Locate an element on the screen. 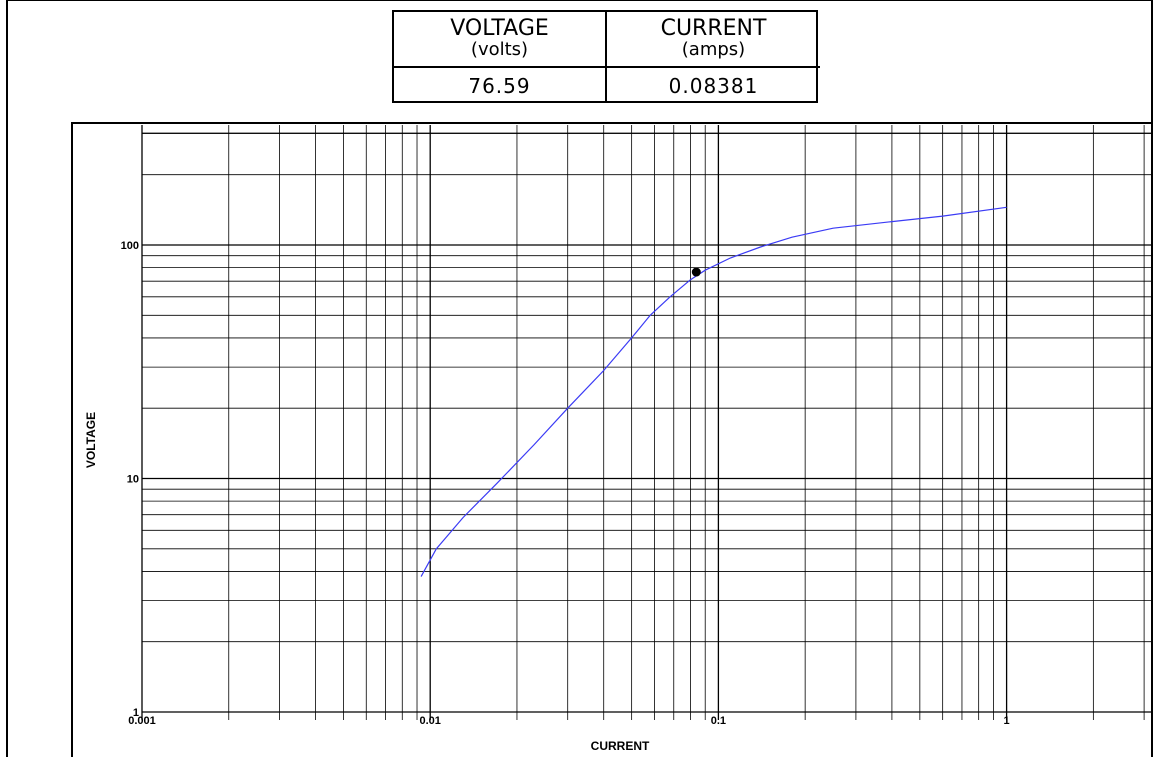  x-tick-label: 0.001 is located at coordinates (142, 721).